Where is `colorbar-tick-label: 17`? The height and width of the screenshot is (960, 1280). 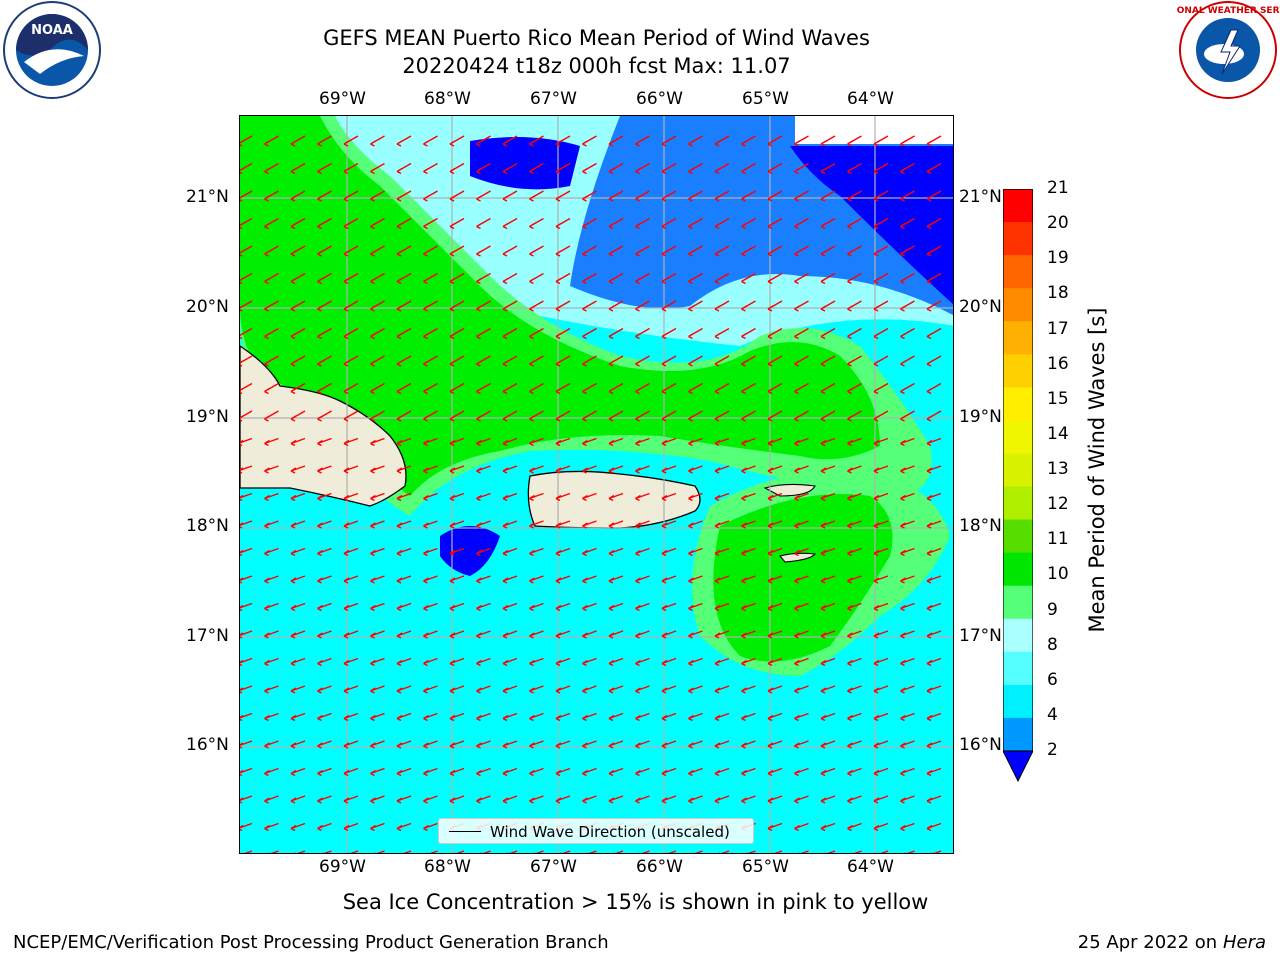 colorbar-tick-label: 17 is located at coordinates (1058, 328).